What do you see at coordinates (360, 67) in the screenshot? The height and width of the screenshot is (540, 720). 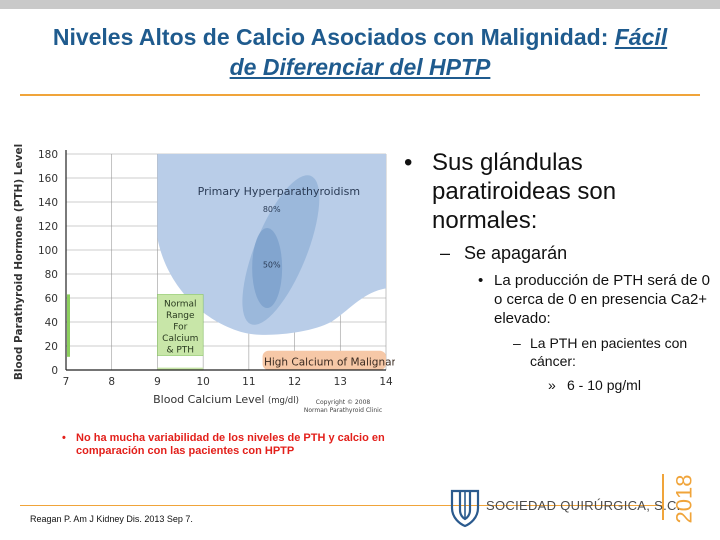 I see `title-emphasis-2: de Diferenciar del HPTP` at bounding box center [360, 67].